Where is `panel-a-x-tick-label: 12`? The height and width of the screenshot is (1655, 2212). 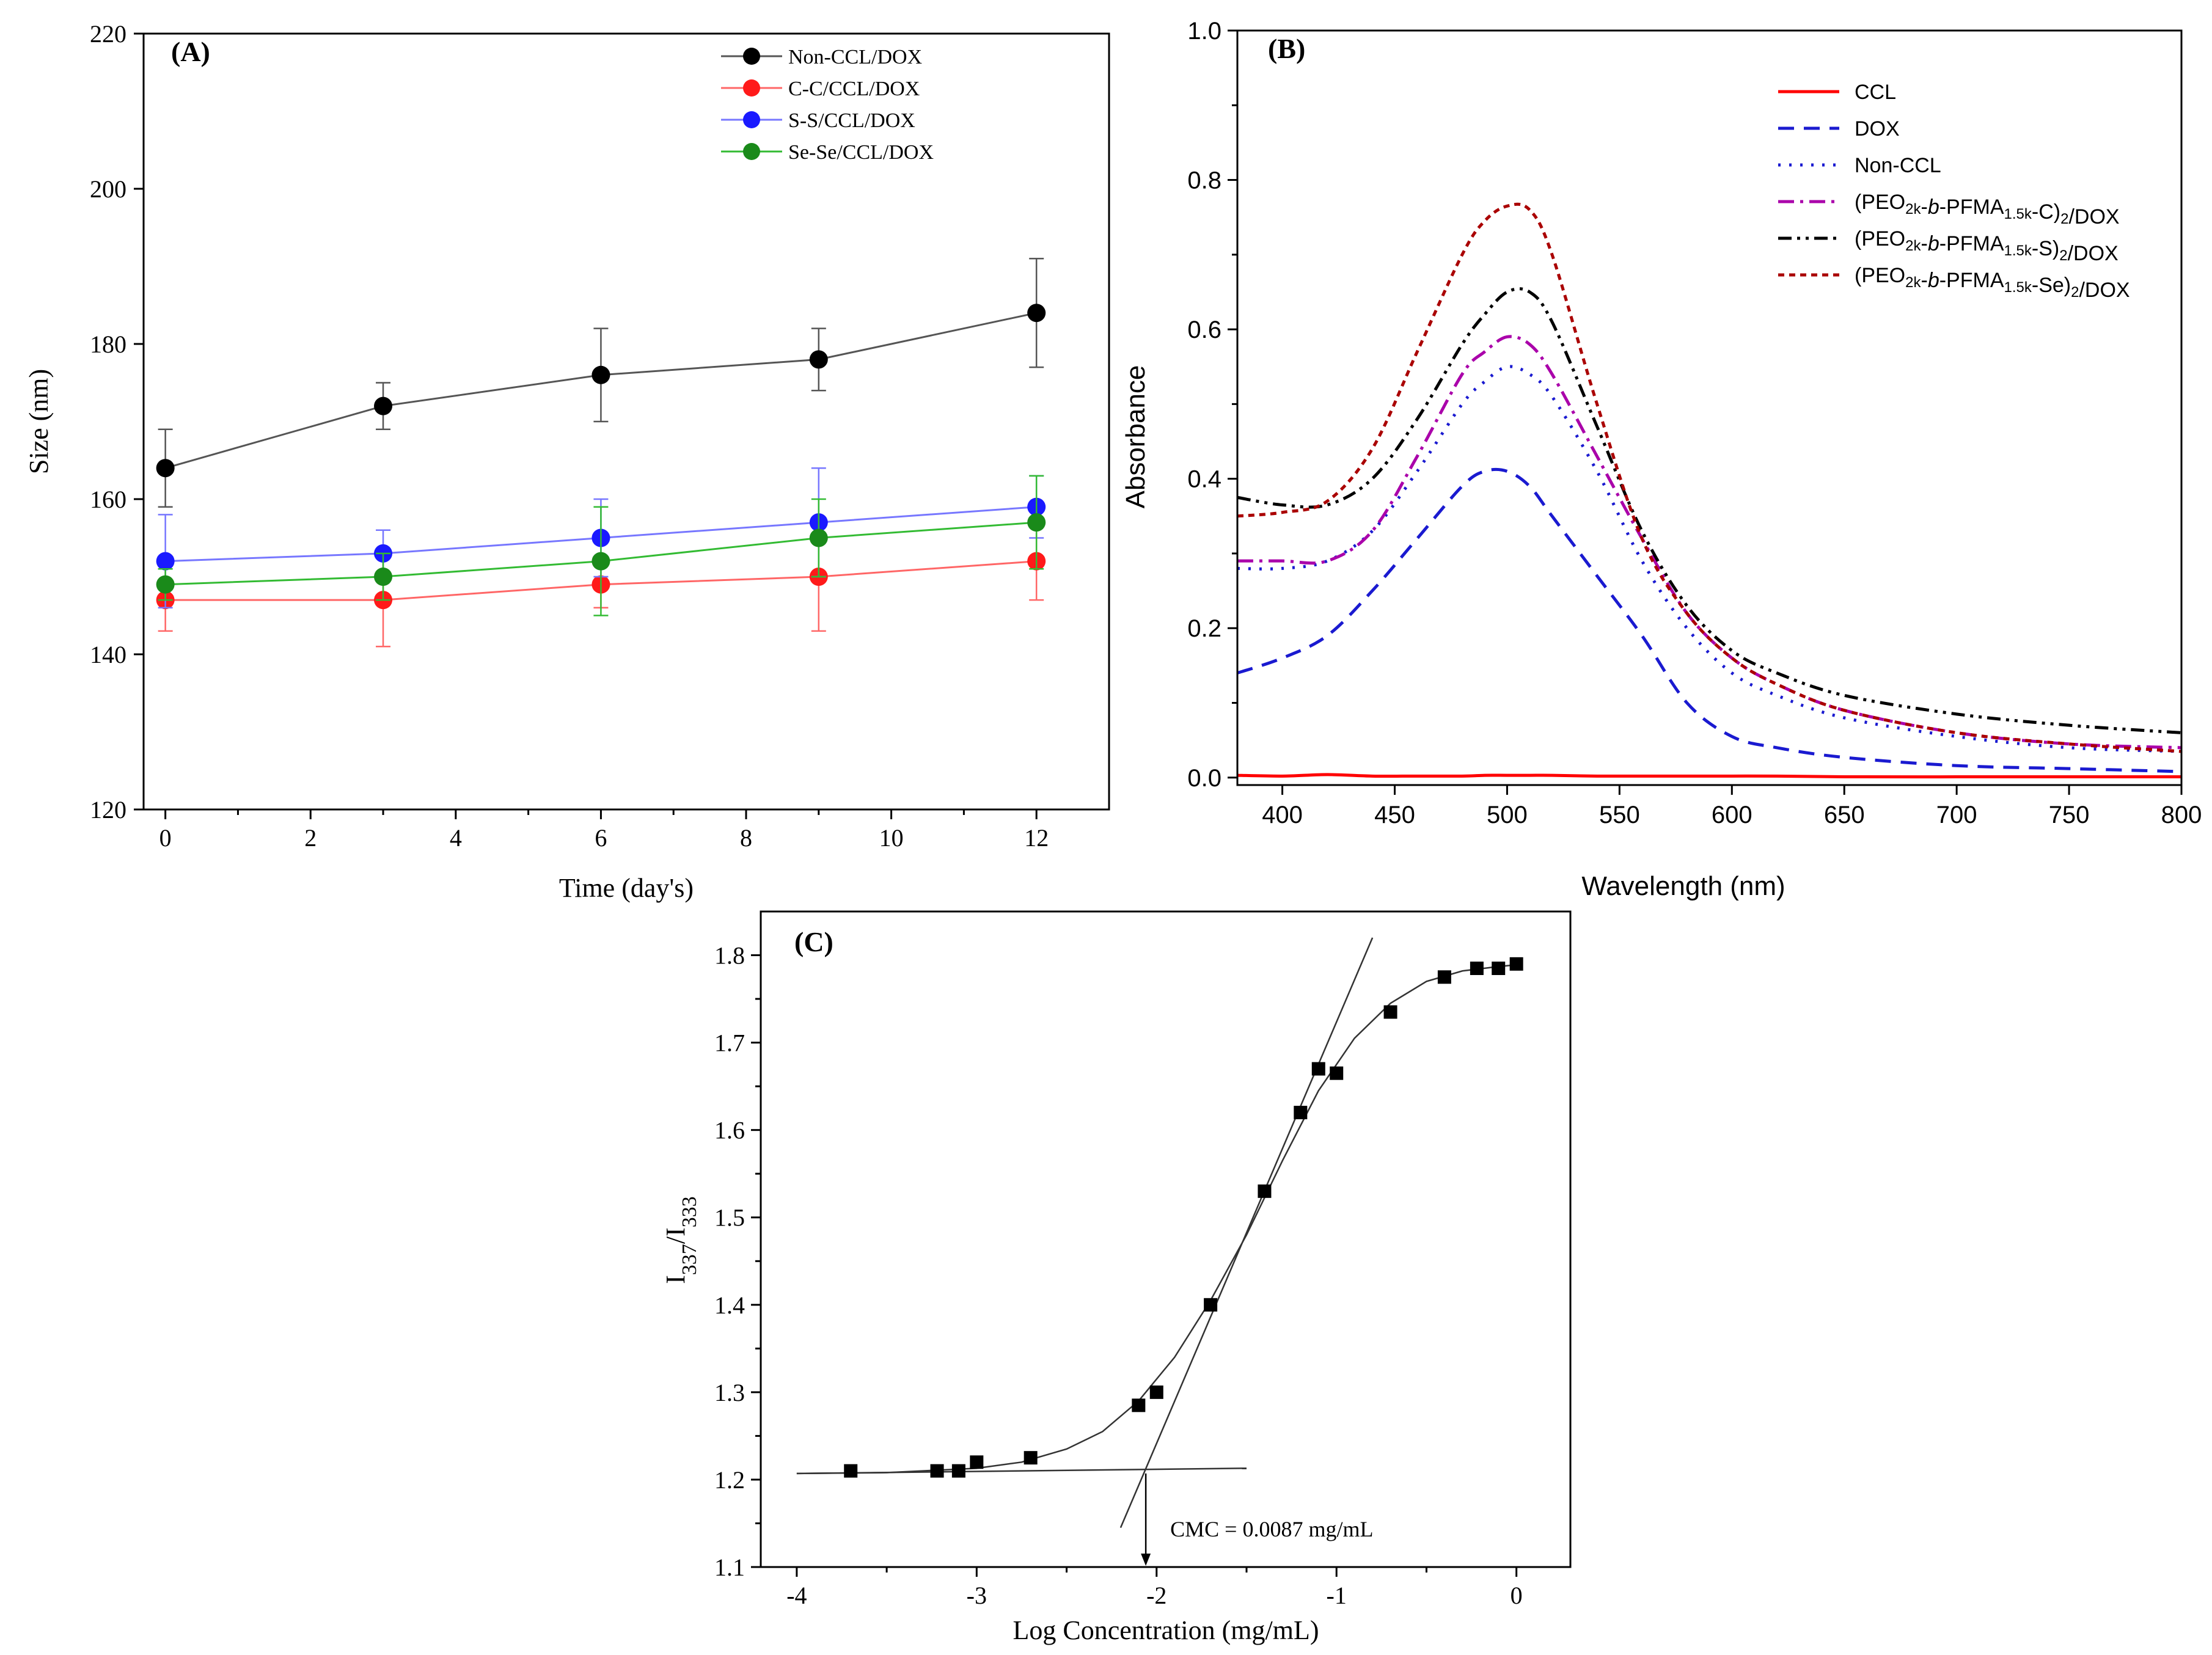
panel-a-x-tick-label: 12 is located at coordinates (1036, 838).